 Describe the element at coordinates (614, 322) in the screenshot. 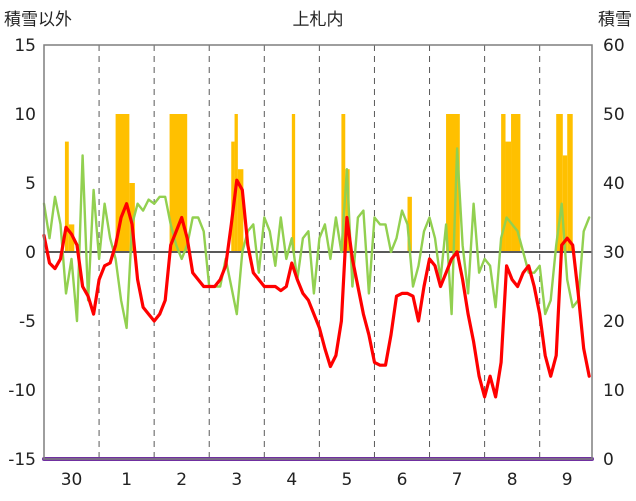

I see `right-tick-label: 20` at that location.